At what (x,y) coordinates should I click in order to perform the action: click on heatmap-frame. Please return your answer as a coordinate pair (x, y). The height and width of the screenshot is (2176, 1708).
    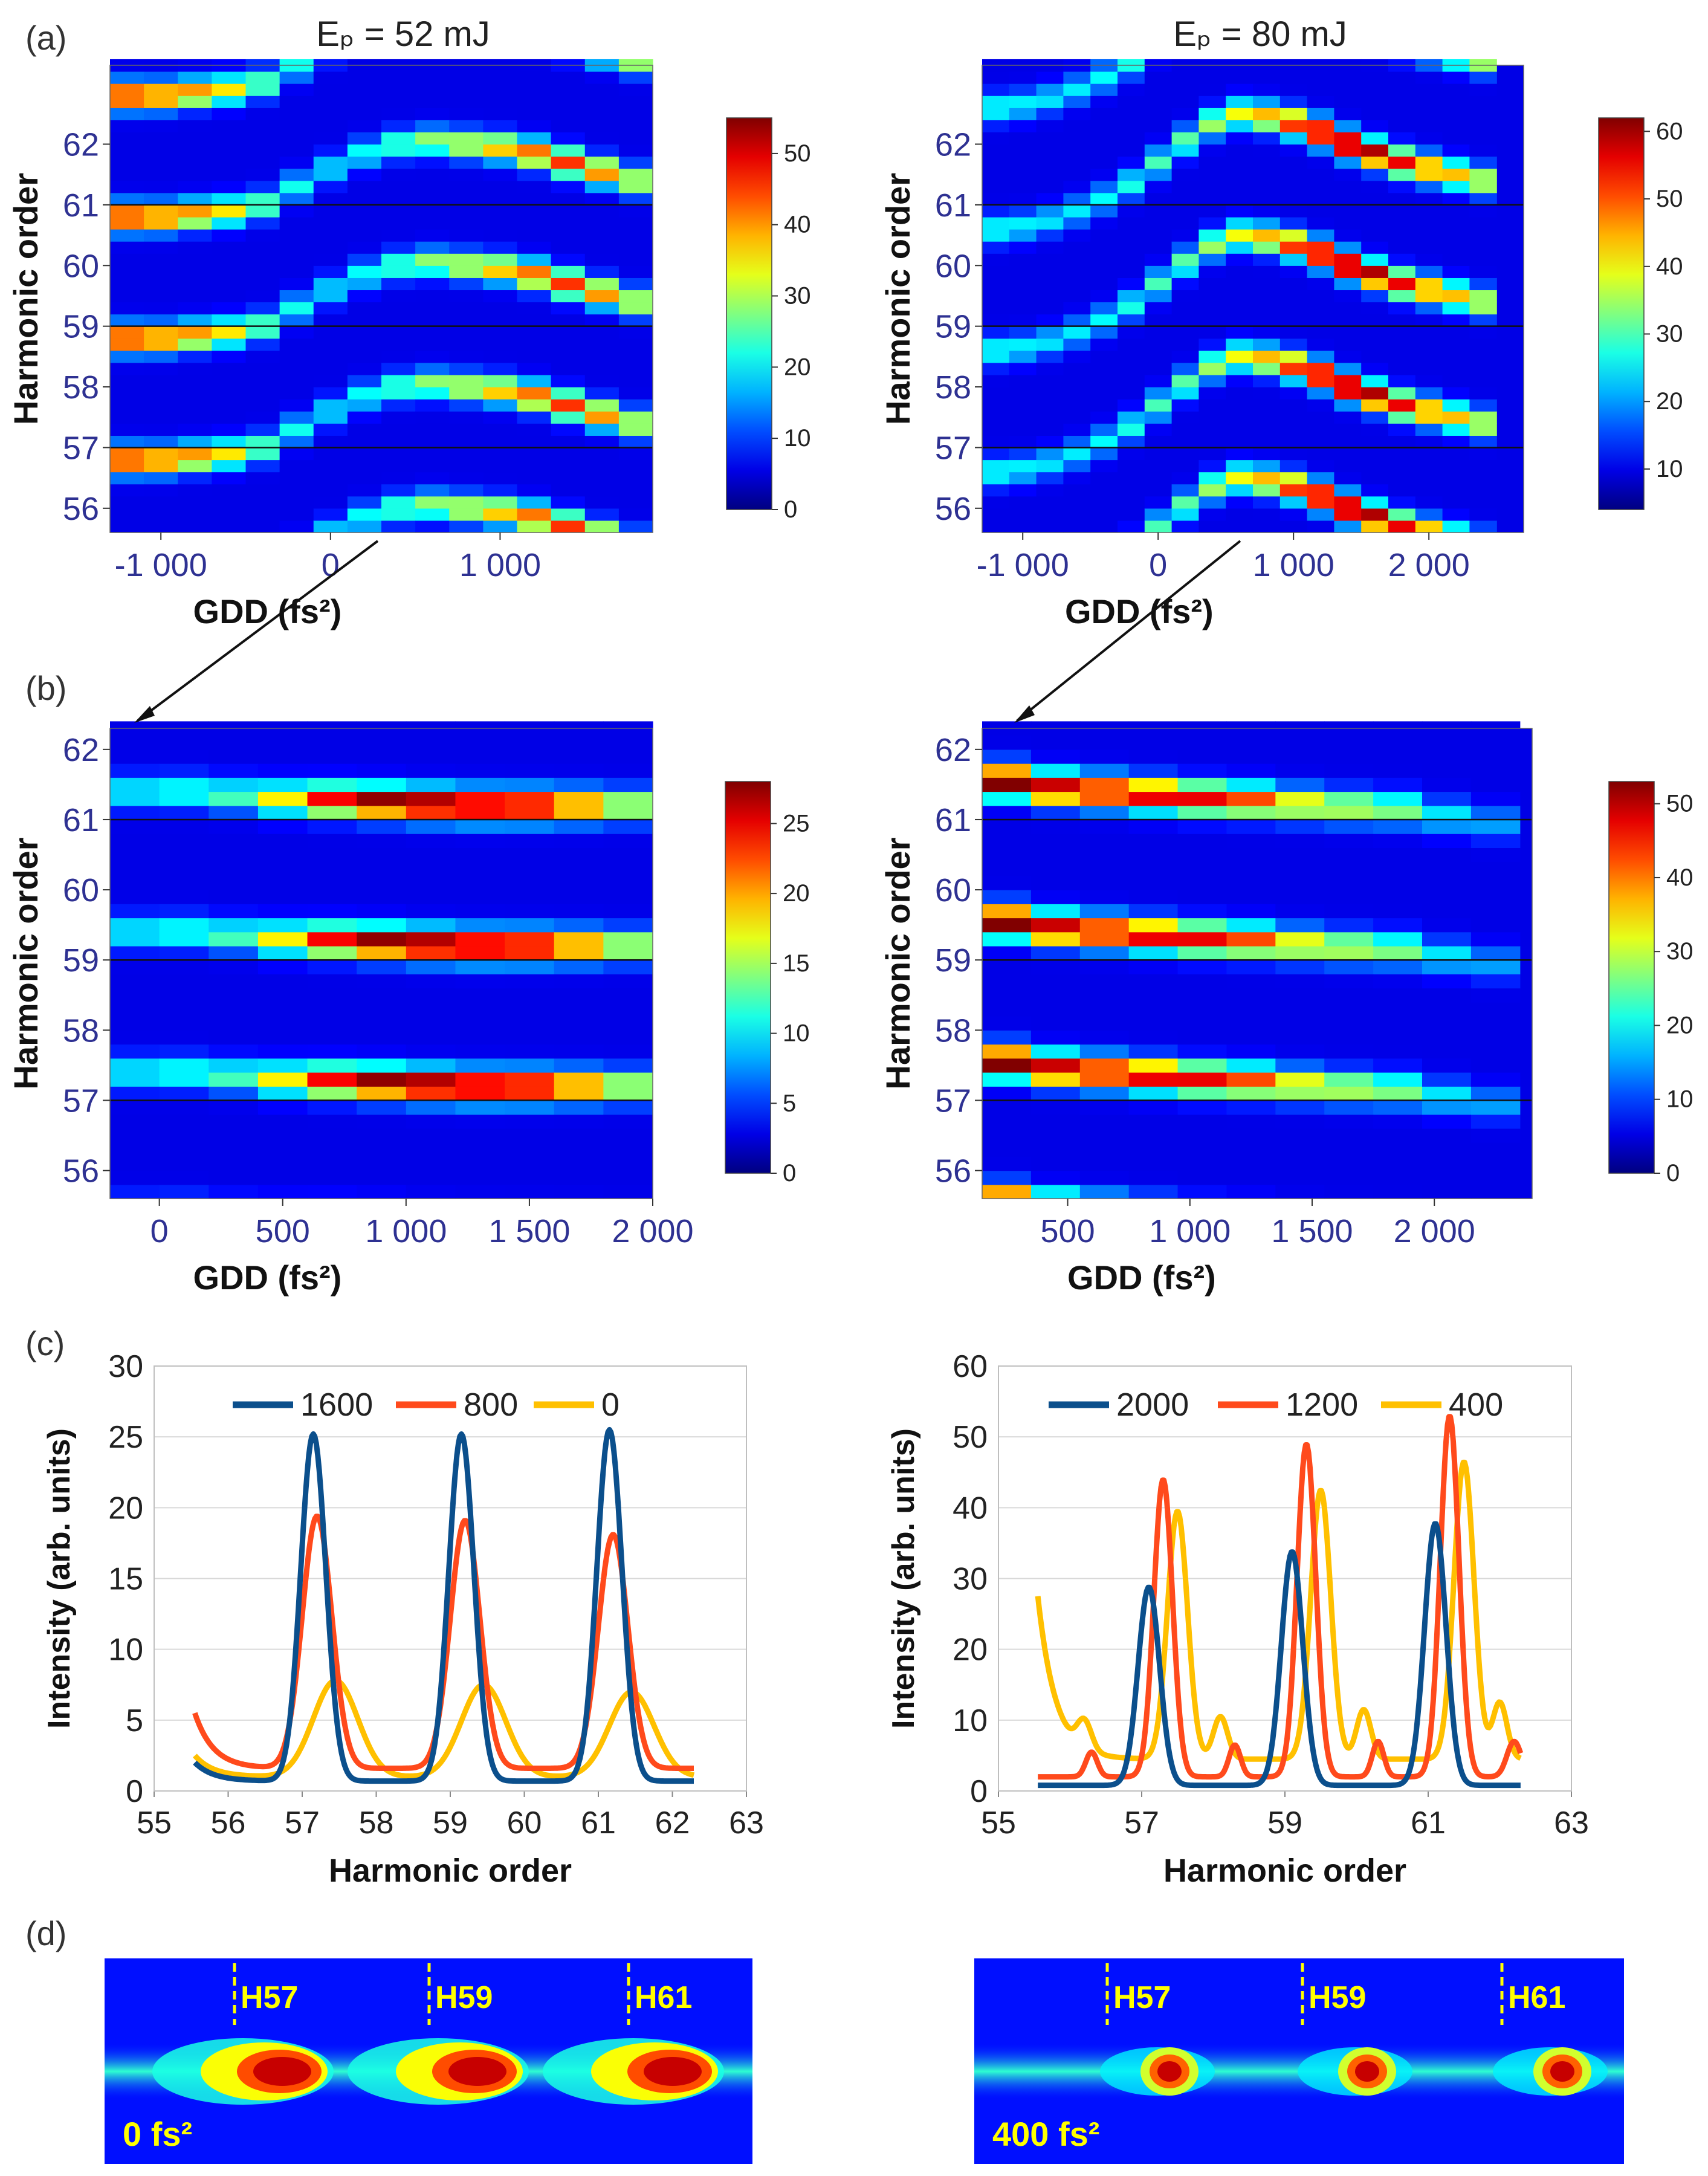
    Looking at the image, I should click on (381, 963).